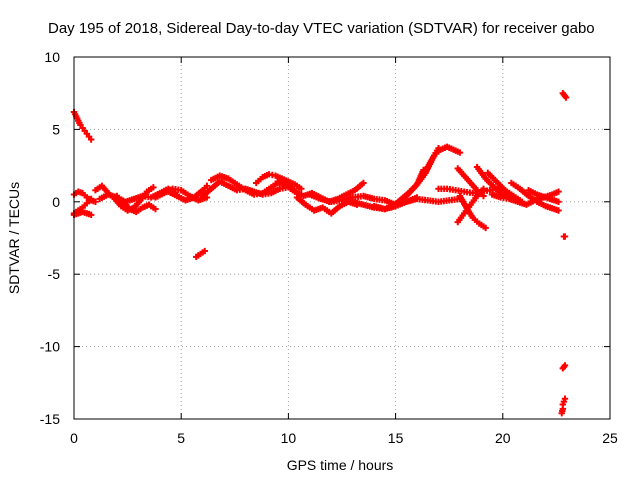 Image resolution: width=640 pixels, height=480 pixels. What do you see at coordinates (344, 438) in the screenshot?
I see `x-axis-tick-labels: 0 5 10 15 20 25` at bounding box center [344, 438].